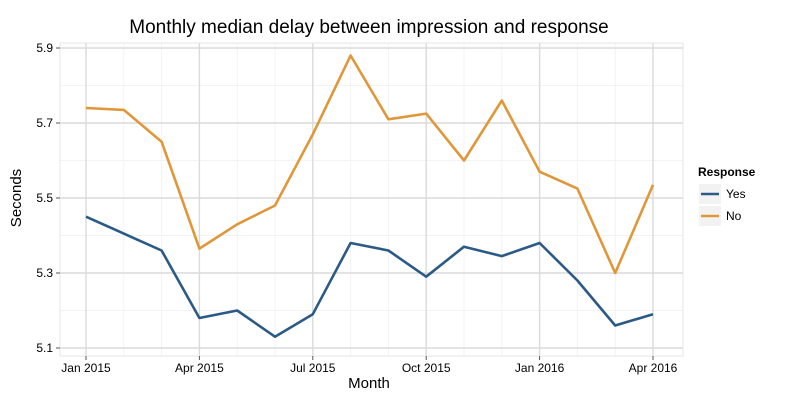  I want to click on x-tick-label: Oct 2015, so click(426, 368).